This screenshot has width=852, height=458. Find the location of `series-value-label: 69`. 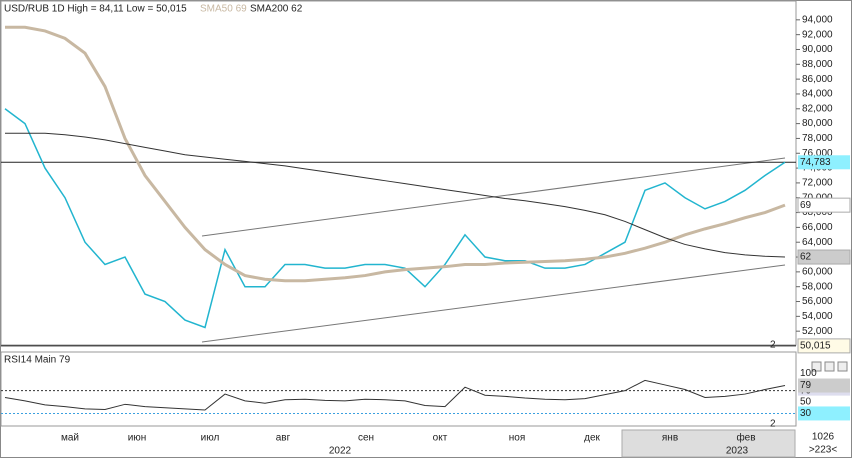

series-value-label: 69 is located at coordinates (806, 205).